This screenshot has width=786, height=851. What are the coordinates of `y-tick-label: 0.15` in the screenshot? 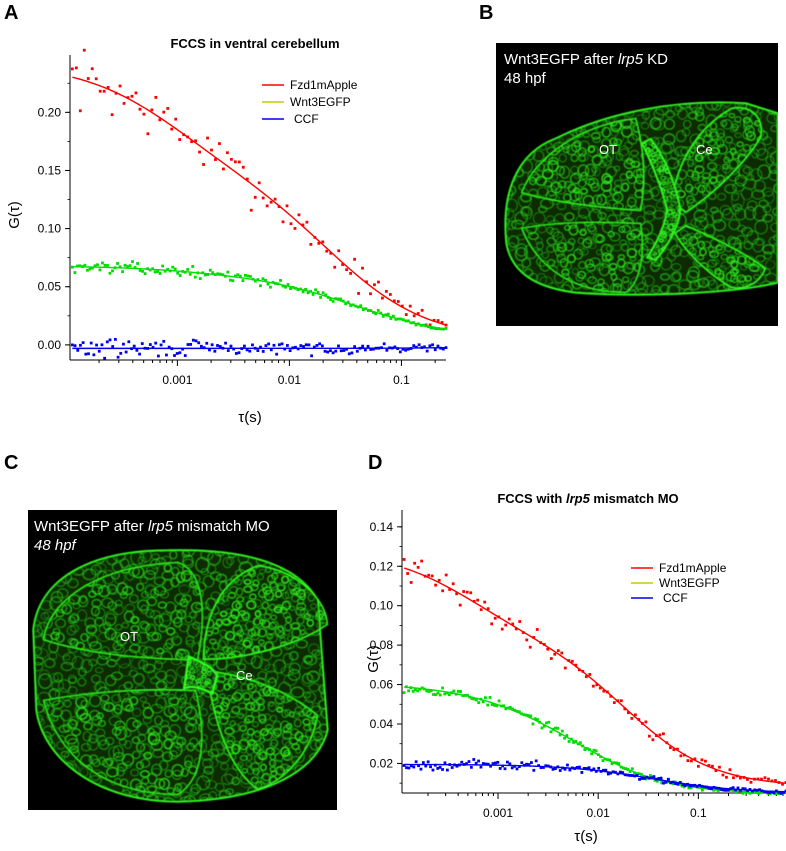 It's located at (50, 170).